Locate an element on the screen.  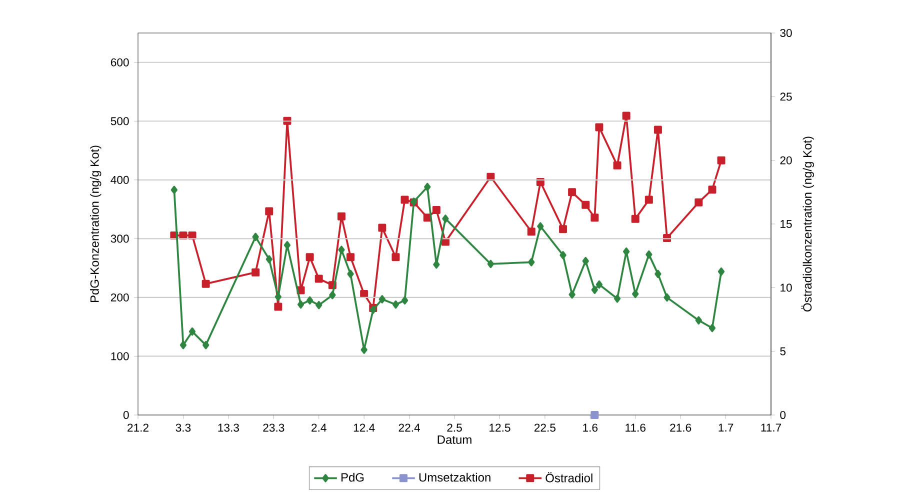
y-tick-label: 400 is located at coordinates (119, 180).